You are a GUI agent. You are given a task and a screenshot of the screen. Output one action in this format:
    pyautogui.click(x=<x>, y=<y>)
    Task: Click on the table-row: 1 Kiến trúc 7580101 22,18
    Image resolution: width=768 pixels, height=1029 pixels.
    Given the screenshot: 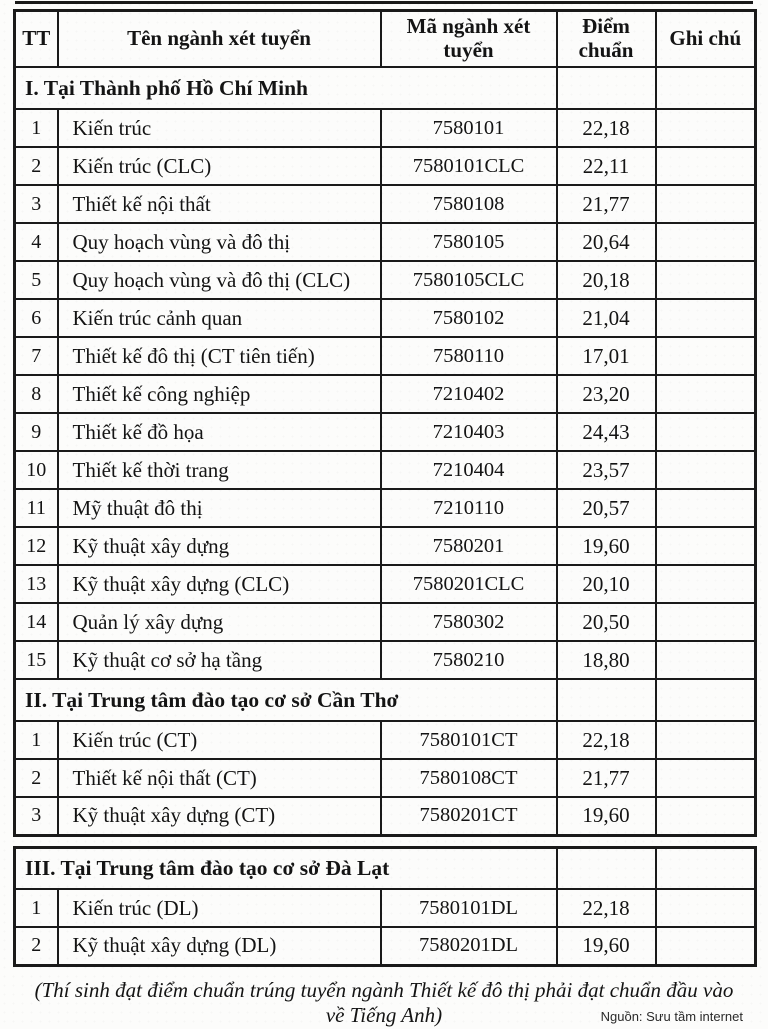 What is the action you would take?
    pyautogui.click(x=385, y=128)
    